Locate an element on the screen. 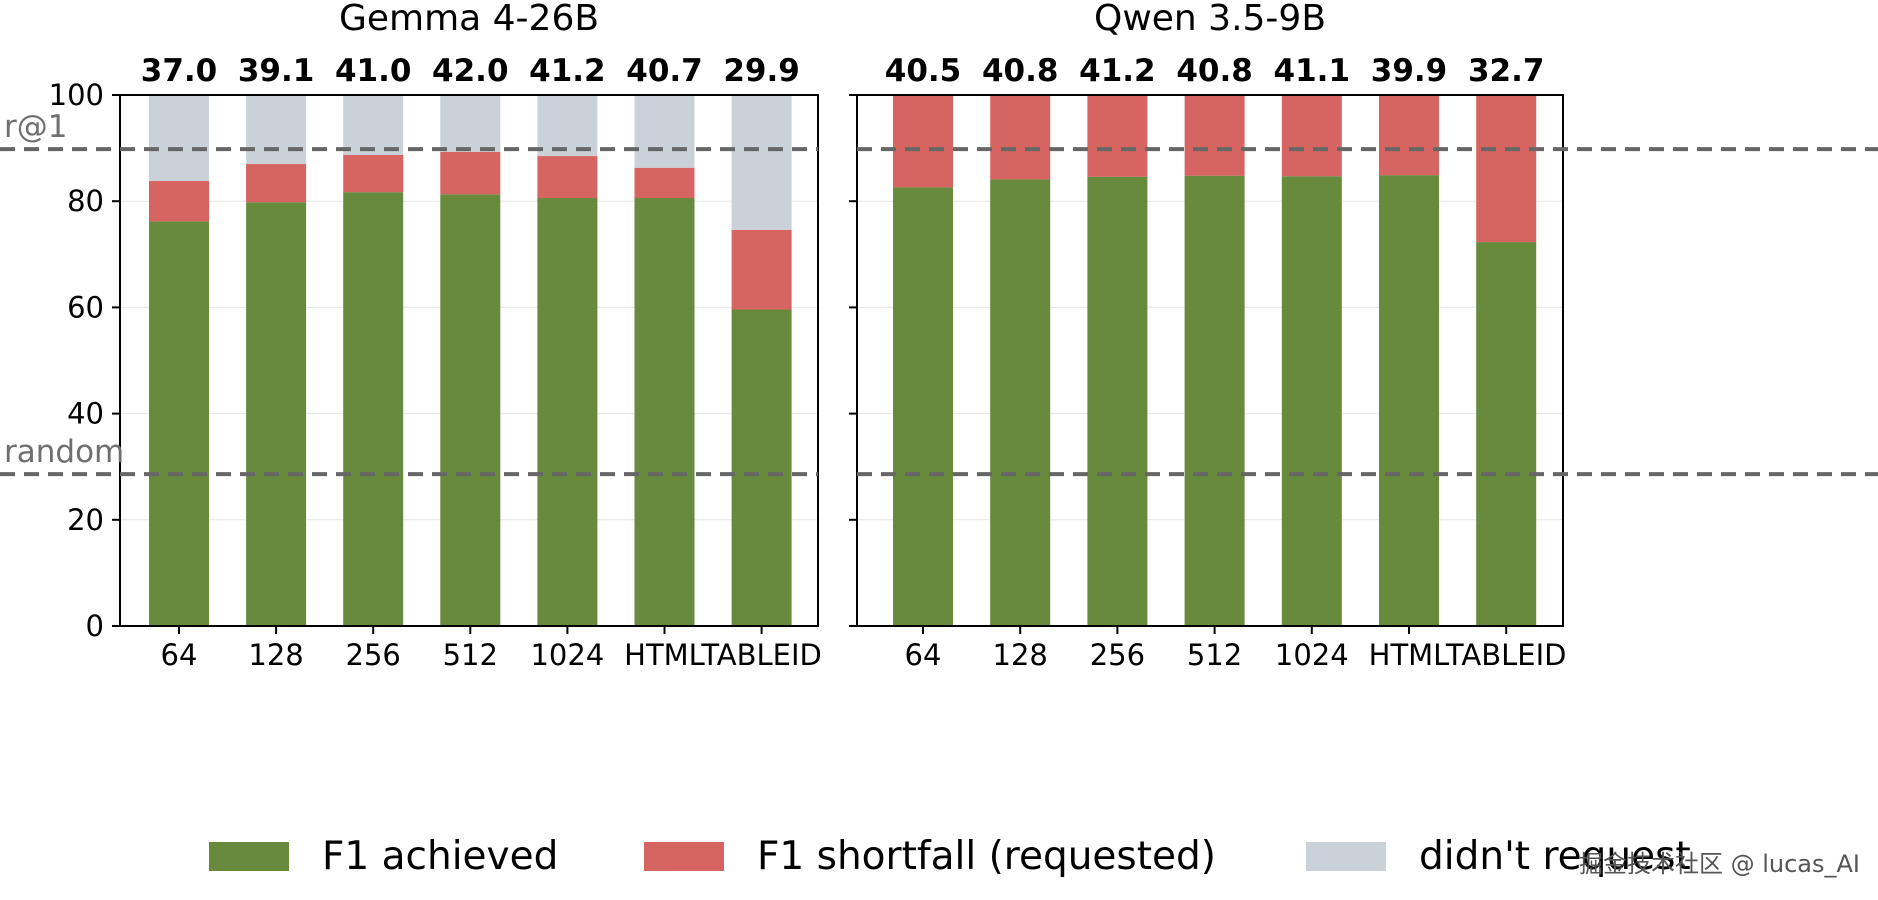 This screenshot has width=1878, height=900. y-tick-label: 40 is located at coordinates (85, 414).